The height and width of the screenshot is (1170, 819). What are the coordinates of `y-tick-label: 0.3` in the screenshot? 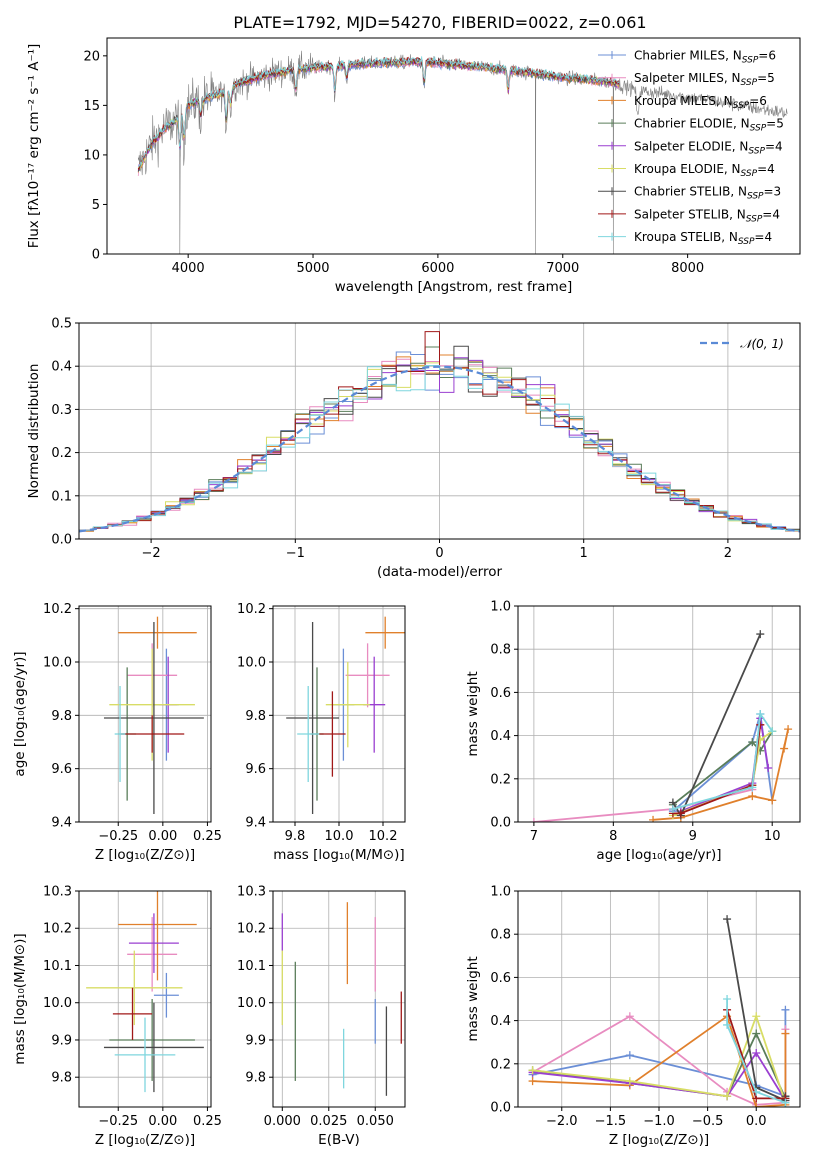 It's located at (61, 410).